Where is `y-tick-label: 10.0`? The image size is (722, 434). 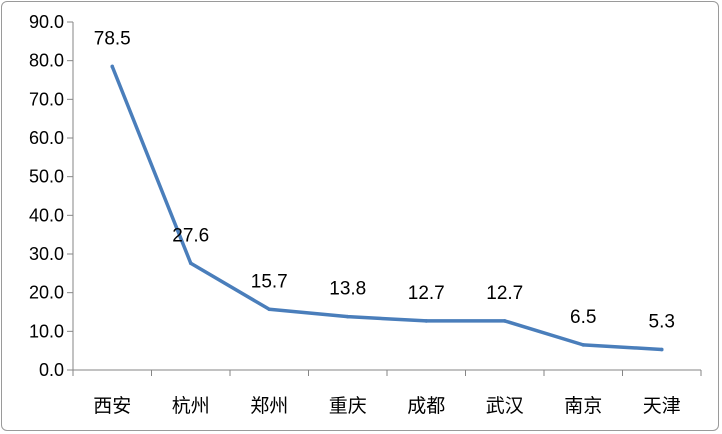 y-tick-label: 10.0 is located at coordinates (46, 331).